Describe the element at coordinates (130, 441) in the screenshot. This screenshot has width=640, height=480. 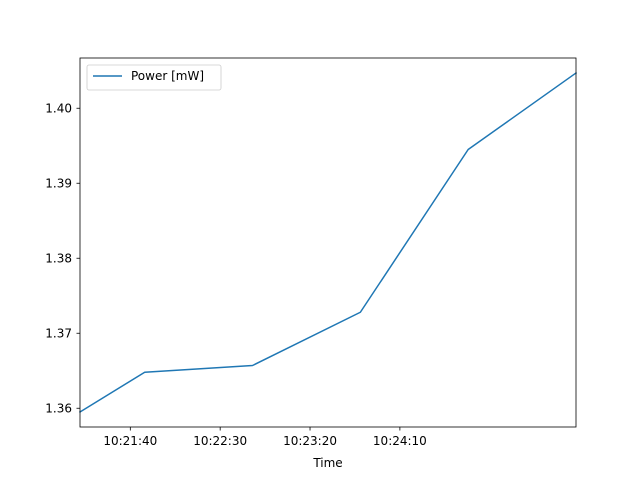
I see `x-tick-label: 10:21:40` at that location.